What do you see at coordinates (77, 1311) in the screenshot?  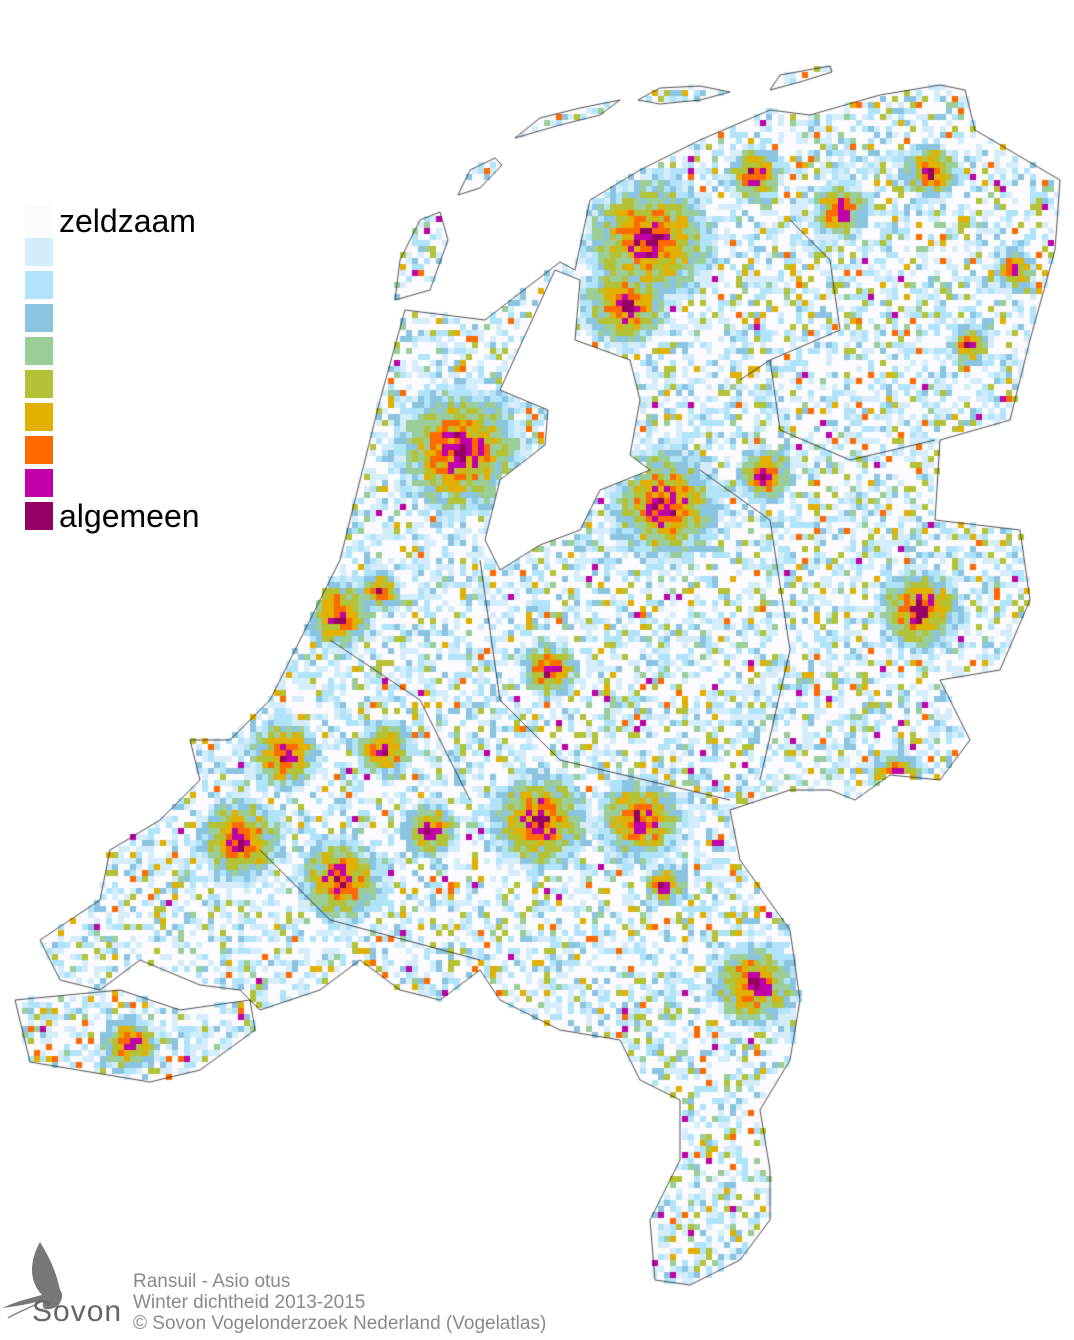 I see `logo-text: Sovon` at bounding box center [77, 1311].